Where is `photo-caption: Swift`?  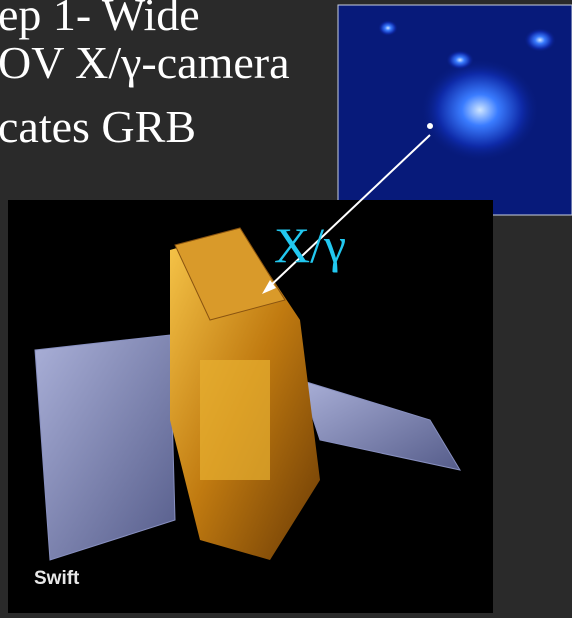
photo-caption: Swift is located at coordinates (57, 578).